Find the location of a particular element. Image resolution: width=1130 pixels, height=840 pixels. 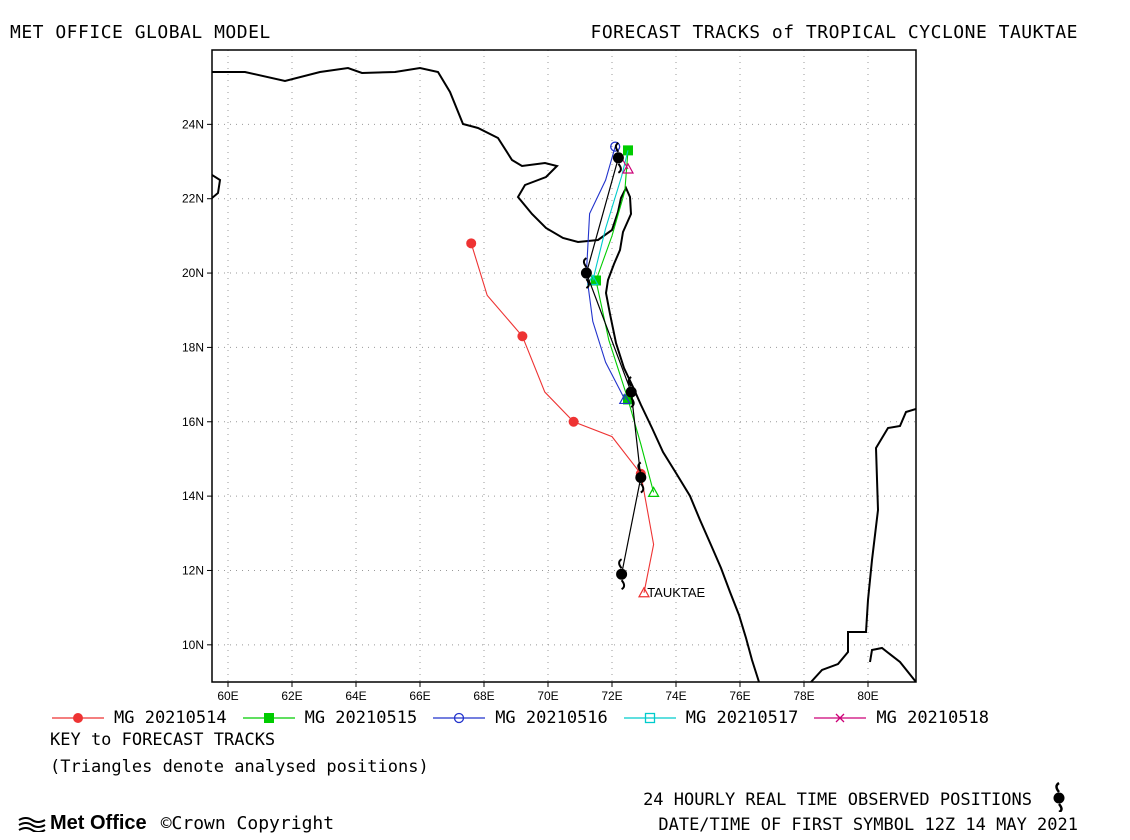

chart-title-left: MET OFFICE GLOBAL MODEL is located at coordinates (140, 32).